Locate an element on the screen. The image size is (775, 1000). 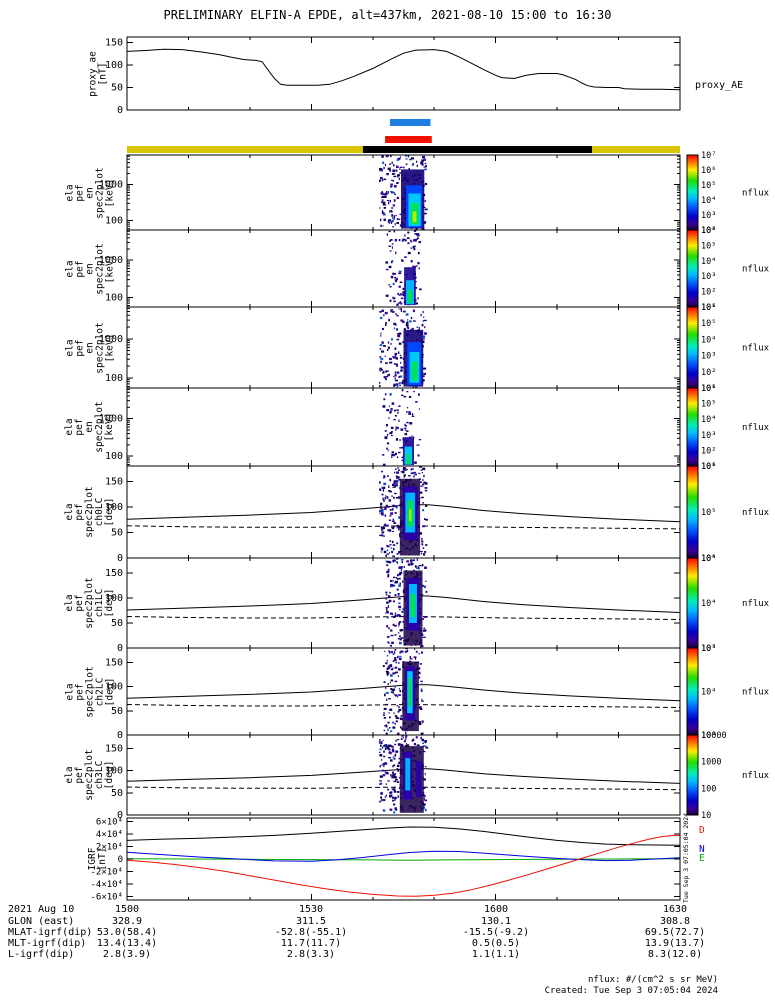
y-axis-label: proxy_ae [nT] is located at coordinates (97, 73).